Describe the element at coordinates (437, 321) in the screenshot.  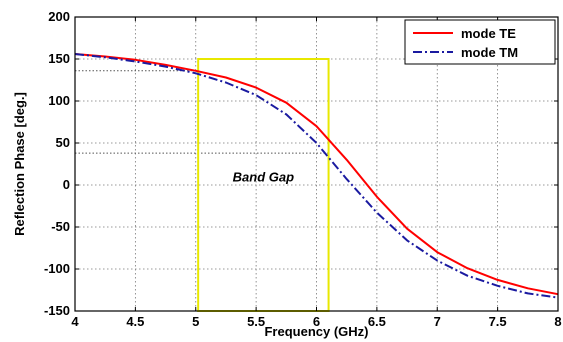
I see `x-tick-label: 7` at that location.